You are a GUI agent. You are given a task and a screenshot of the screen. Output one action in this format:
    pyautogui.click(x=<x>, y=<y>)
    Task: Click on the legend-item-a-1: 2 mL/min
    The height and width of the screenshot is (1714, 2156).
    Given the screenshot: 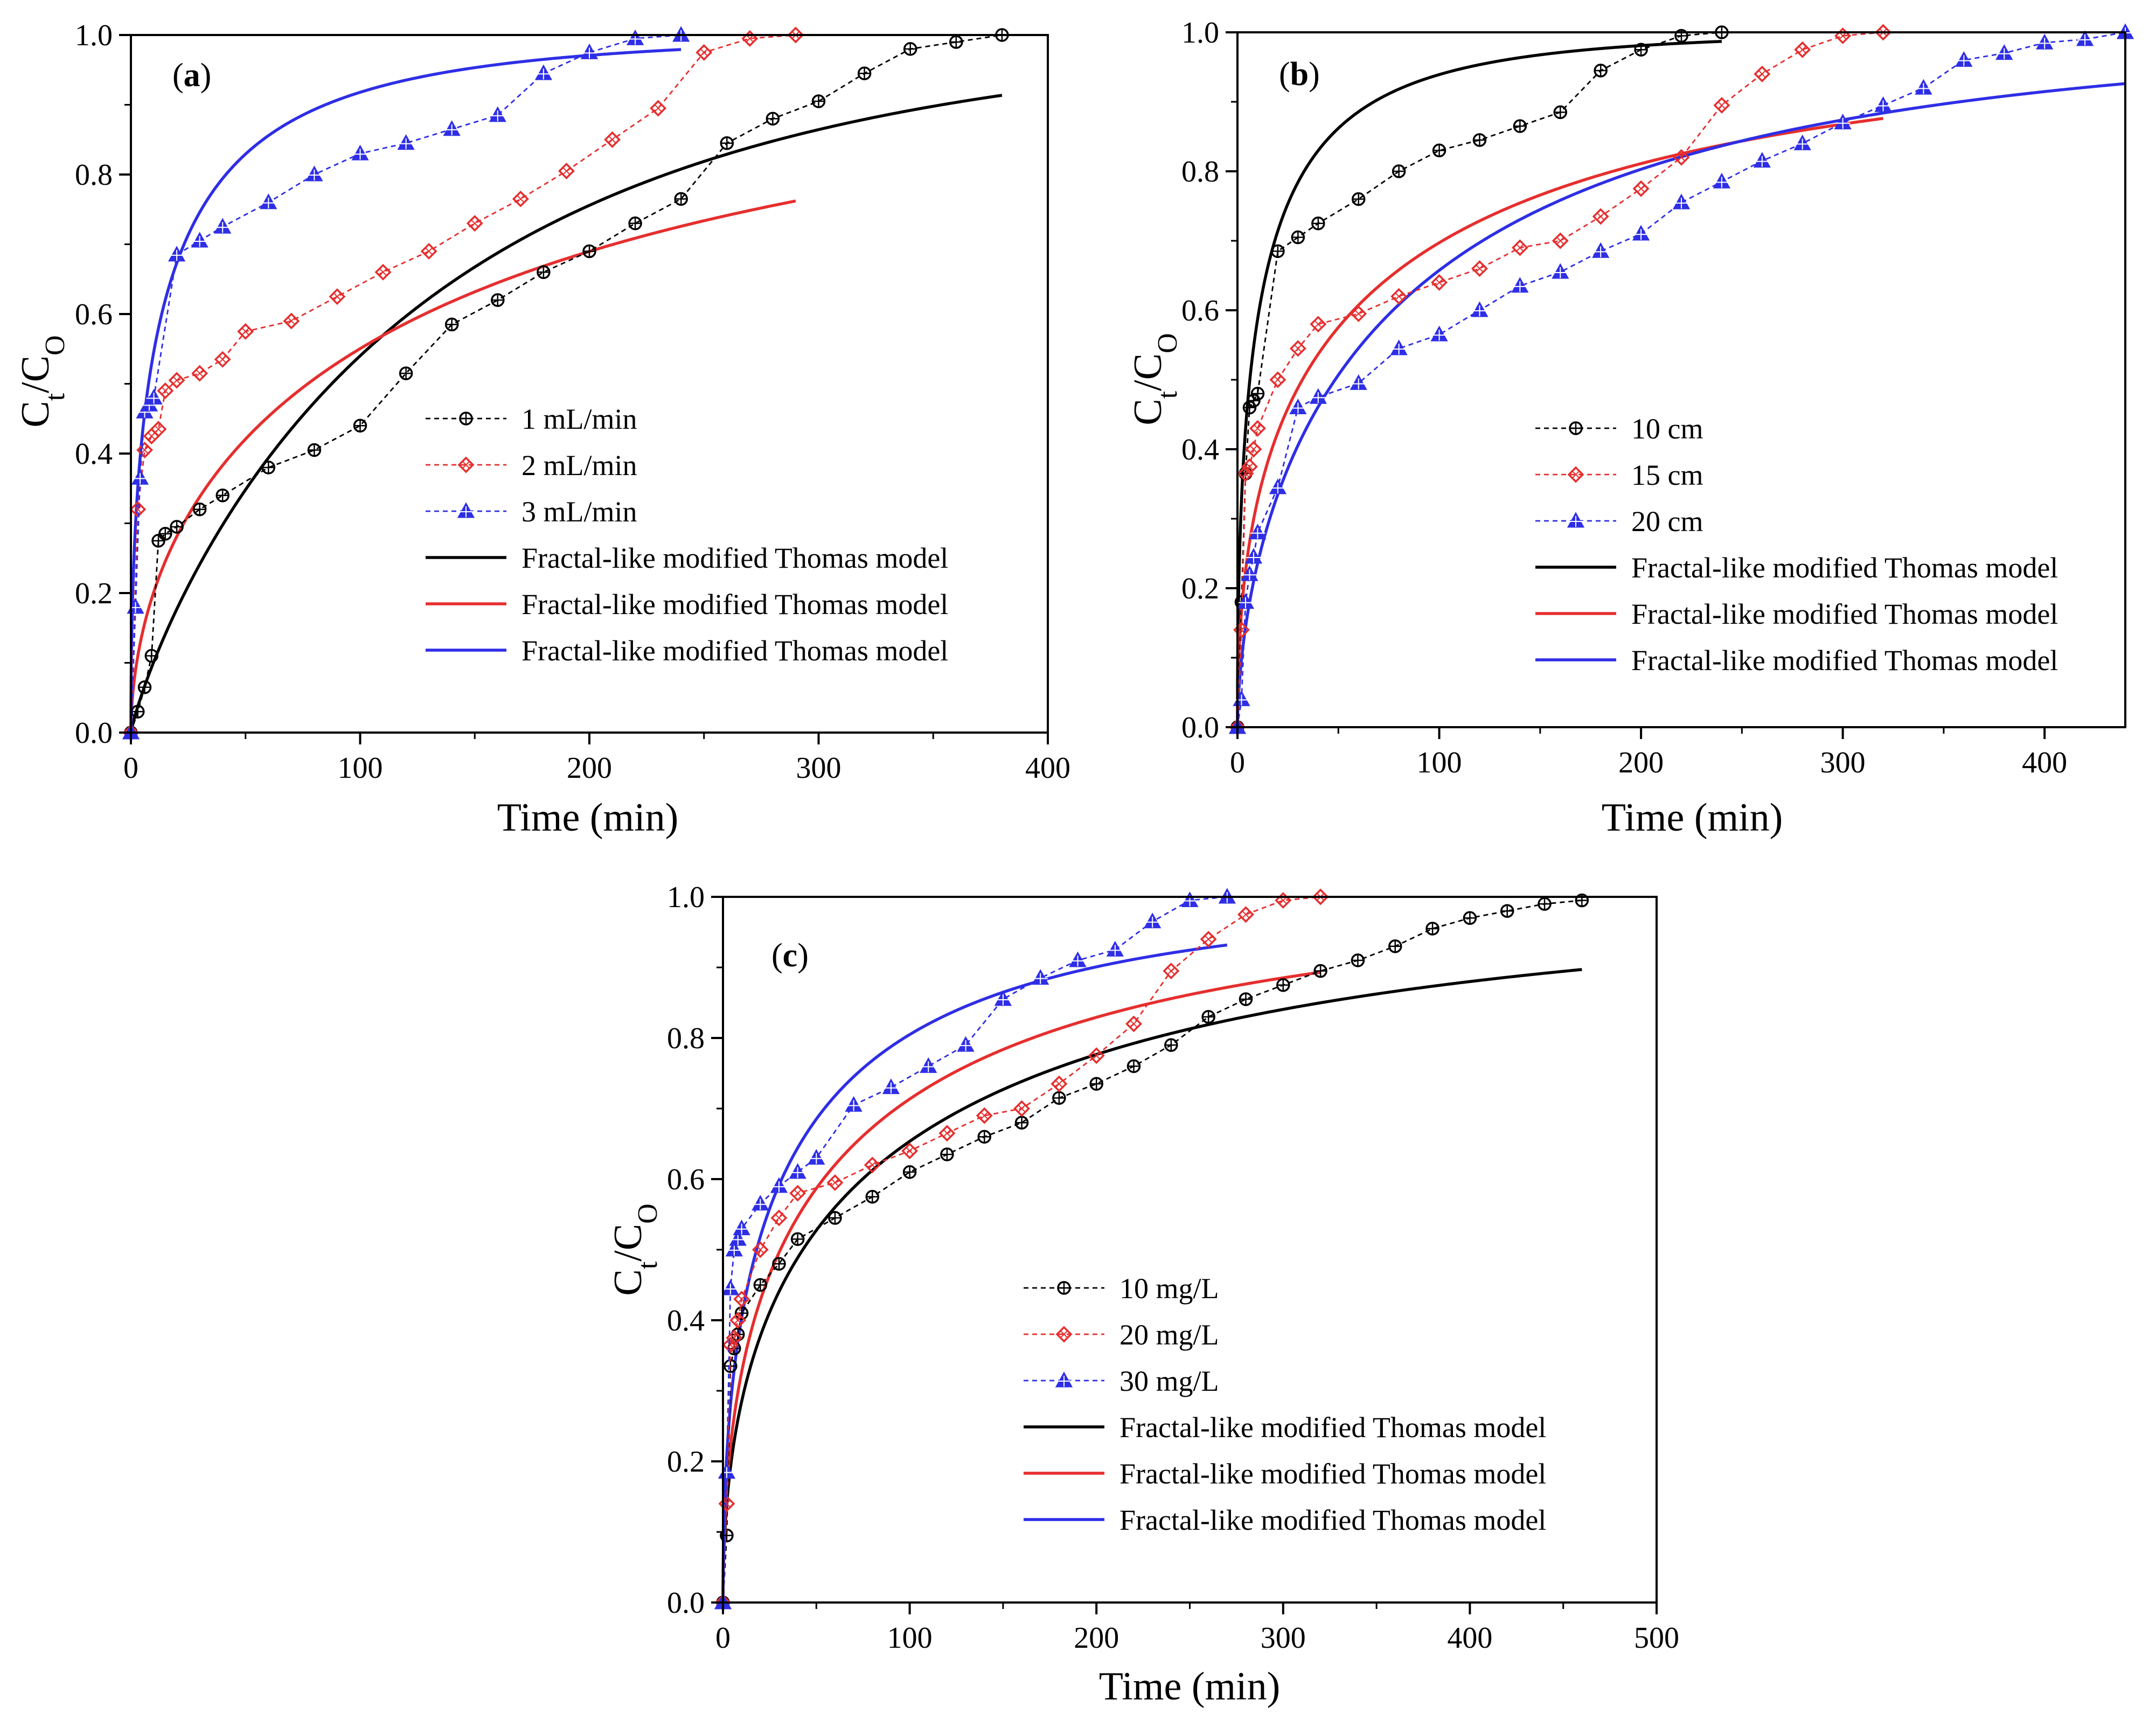 What is the action you would take?
    pyautogui.click(x=531, y=465)
    